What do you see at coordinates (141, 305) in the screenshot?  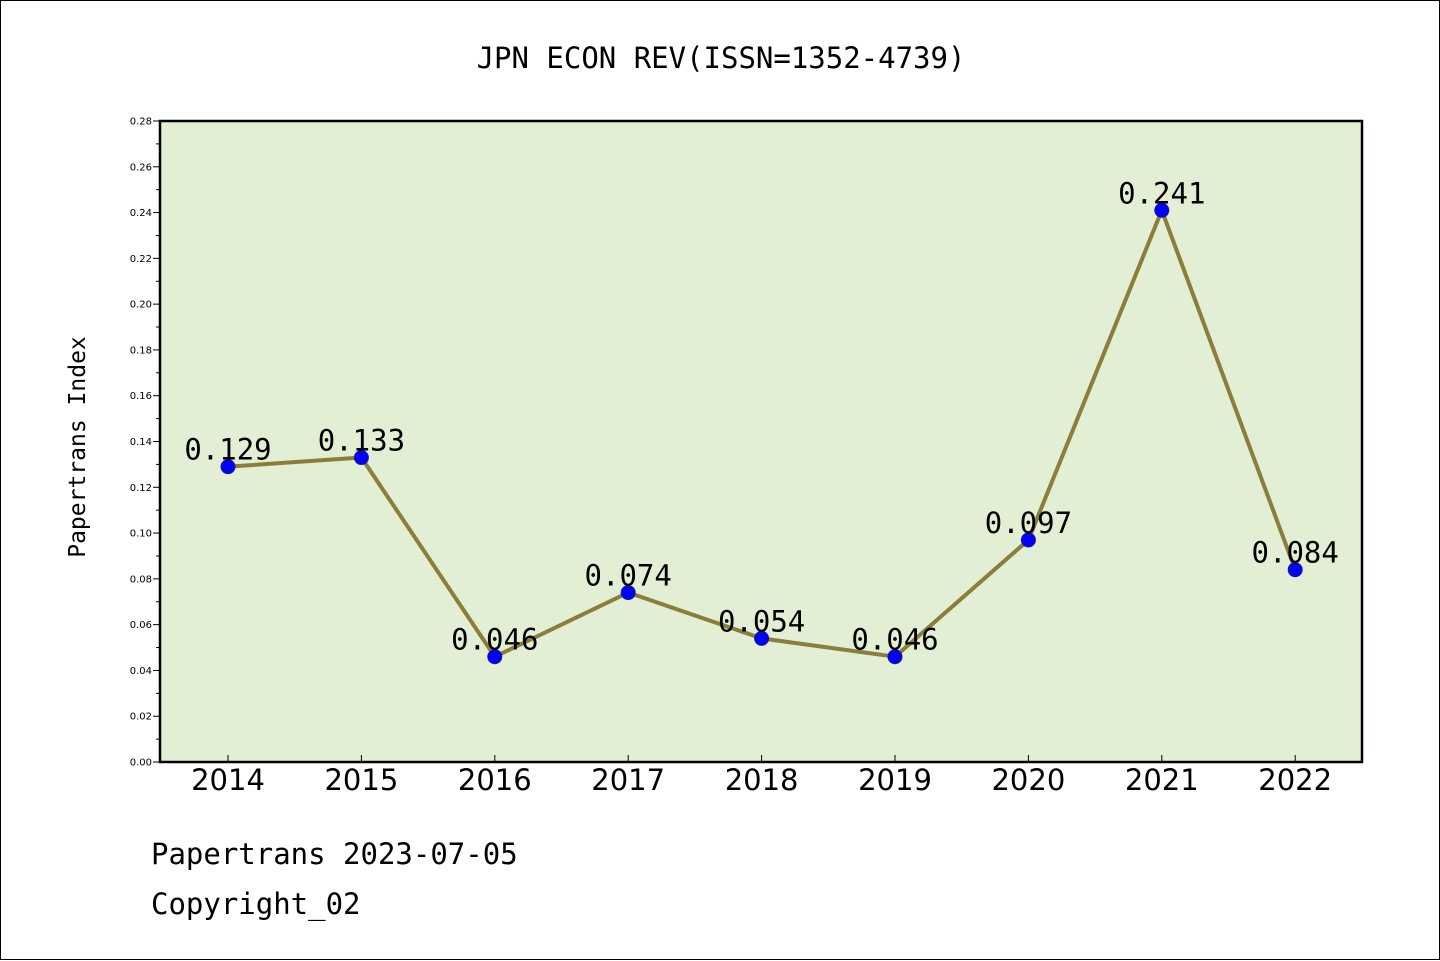 I see `y-tick-label: 0.20` at bounding box center [141, 305].